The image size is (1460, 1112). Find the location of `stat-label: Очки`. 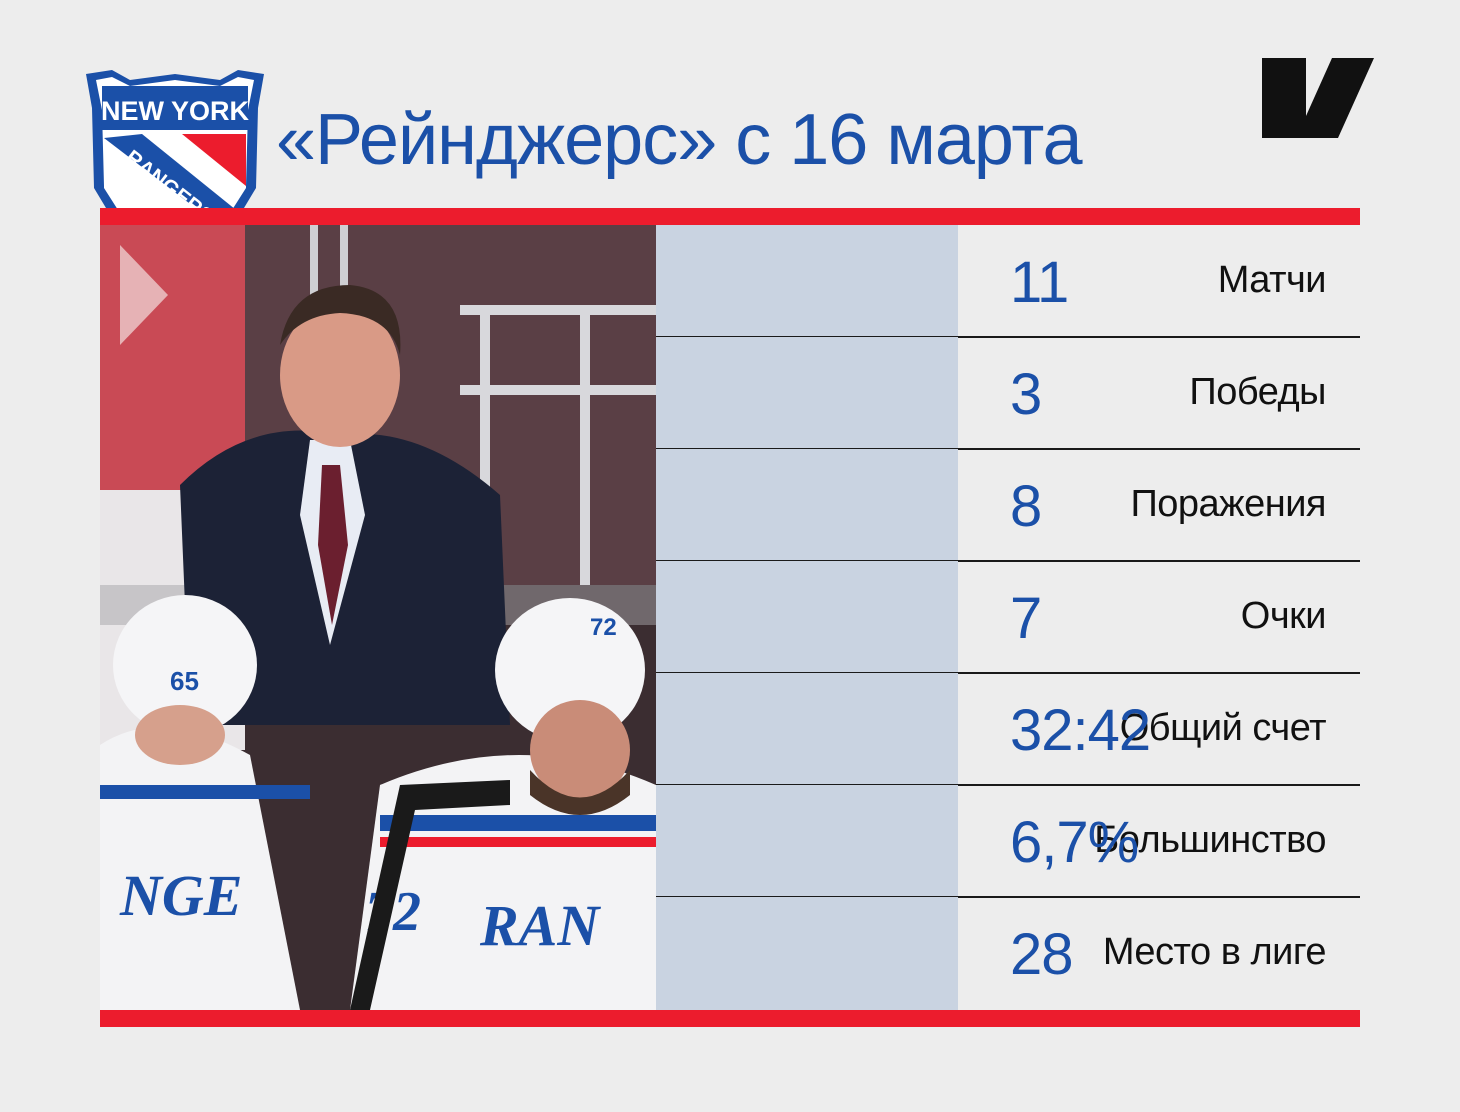

stat-label: Очки is located at coordinates (1283, 616).